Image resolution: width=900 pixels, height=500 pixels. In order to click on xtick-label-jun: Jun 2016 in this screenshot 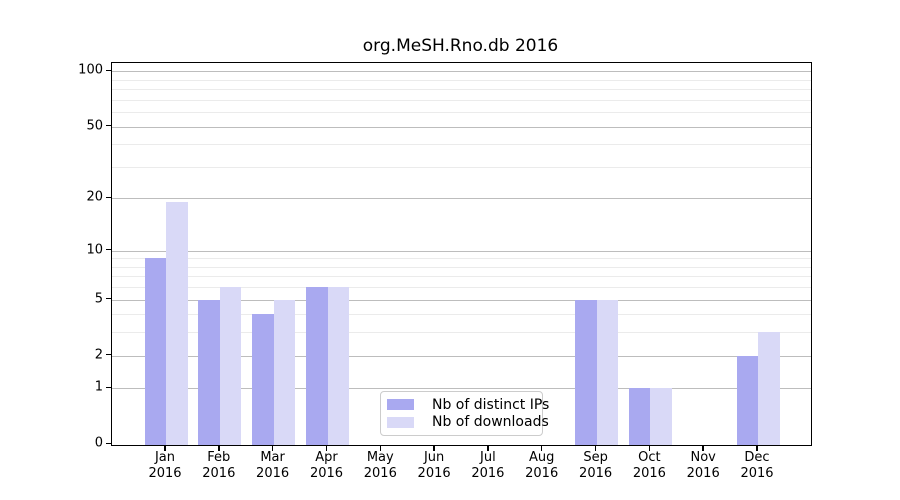, I will do `click(434, 465)`.